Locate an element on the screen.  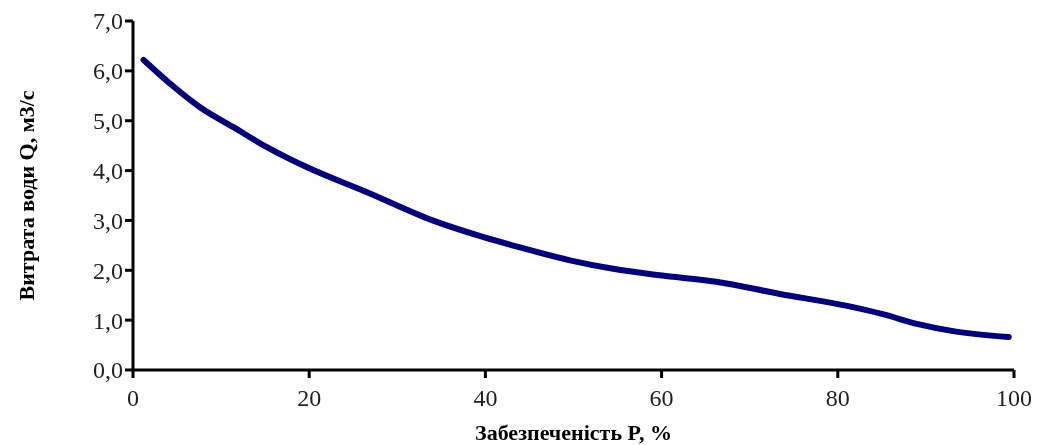
x-tick-label: 0 is located at coordinates (133, 398).